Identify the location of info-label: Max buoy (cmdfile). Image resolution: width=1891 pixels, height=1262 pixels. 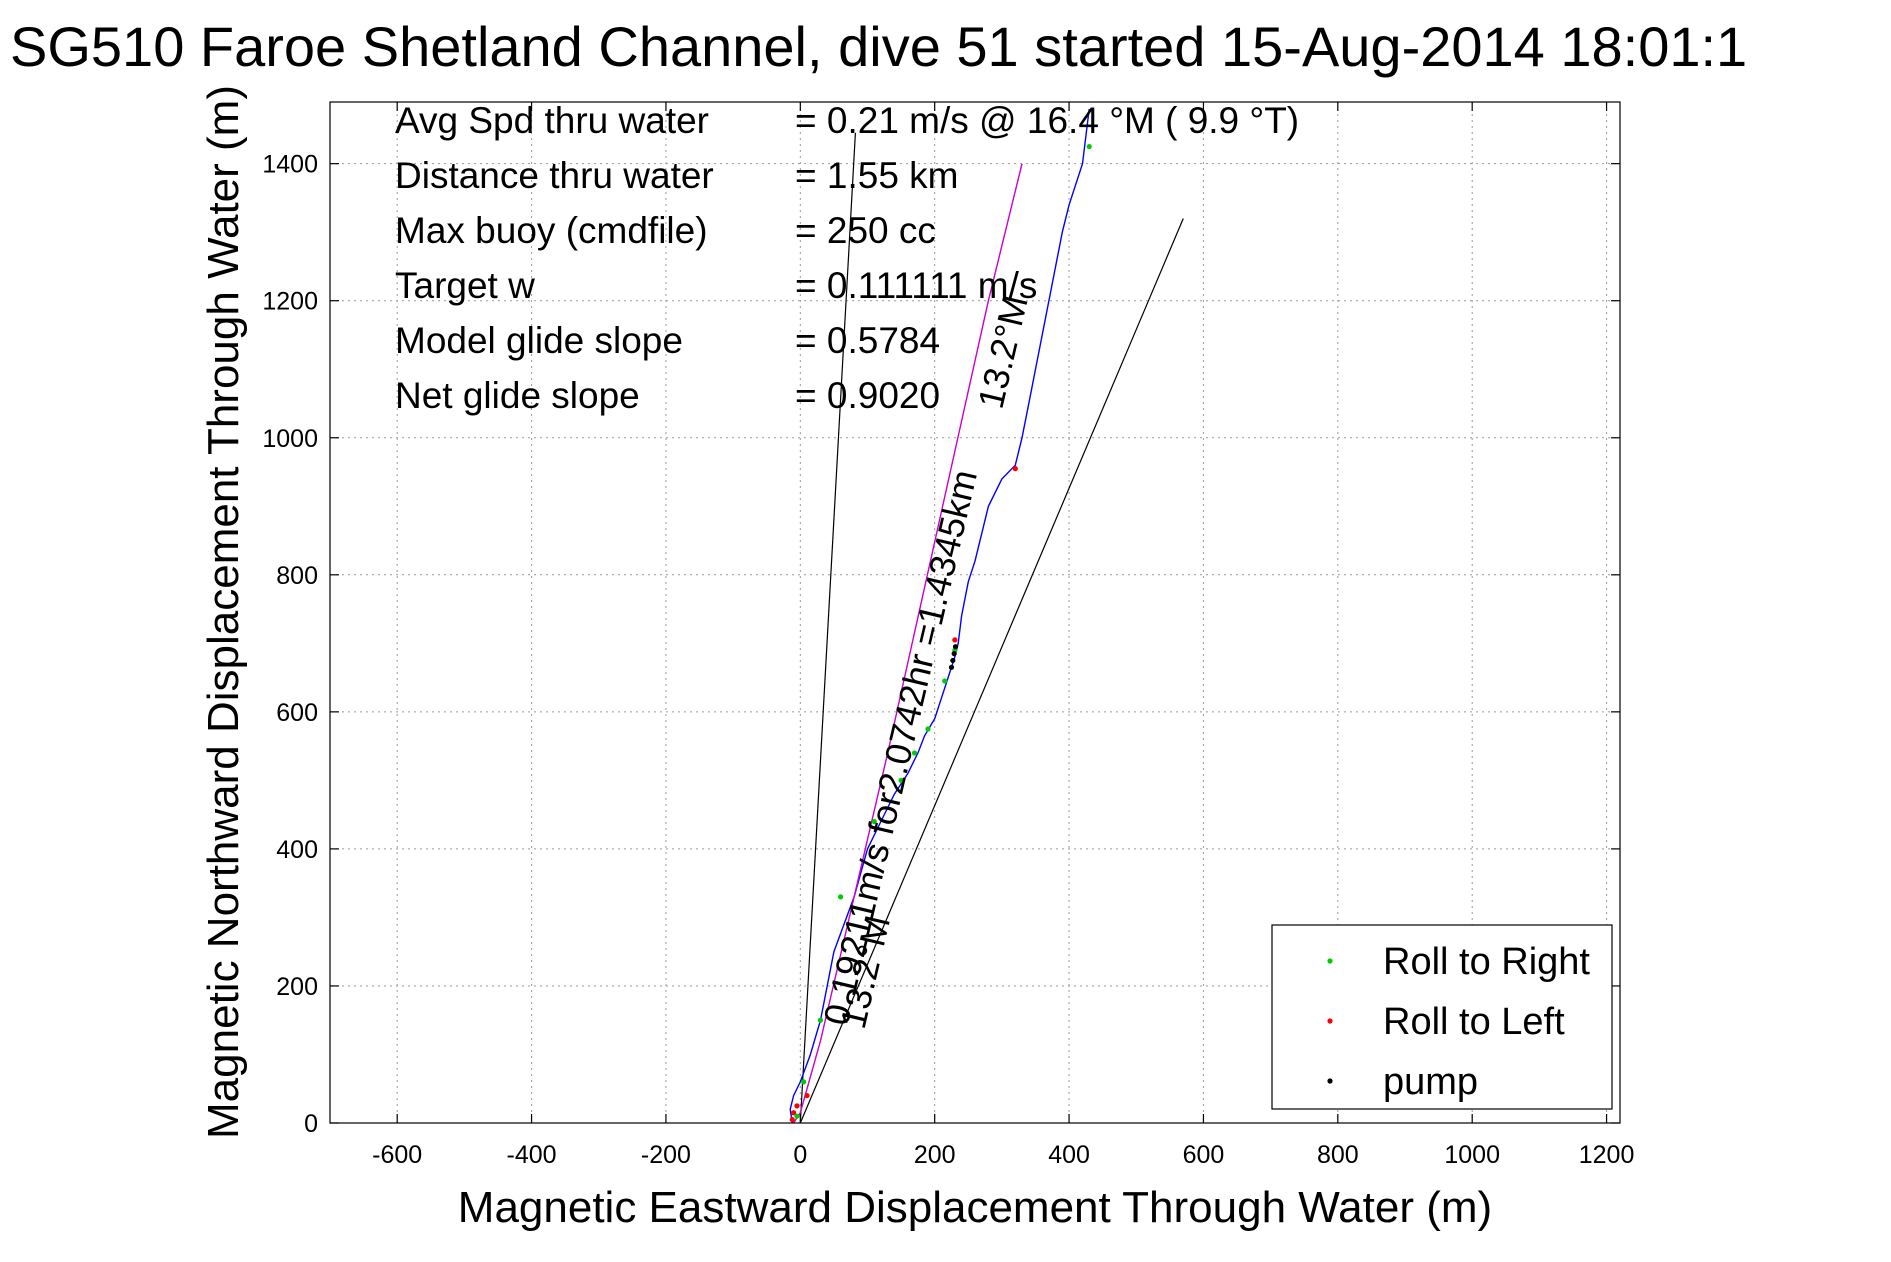
(551, 230).